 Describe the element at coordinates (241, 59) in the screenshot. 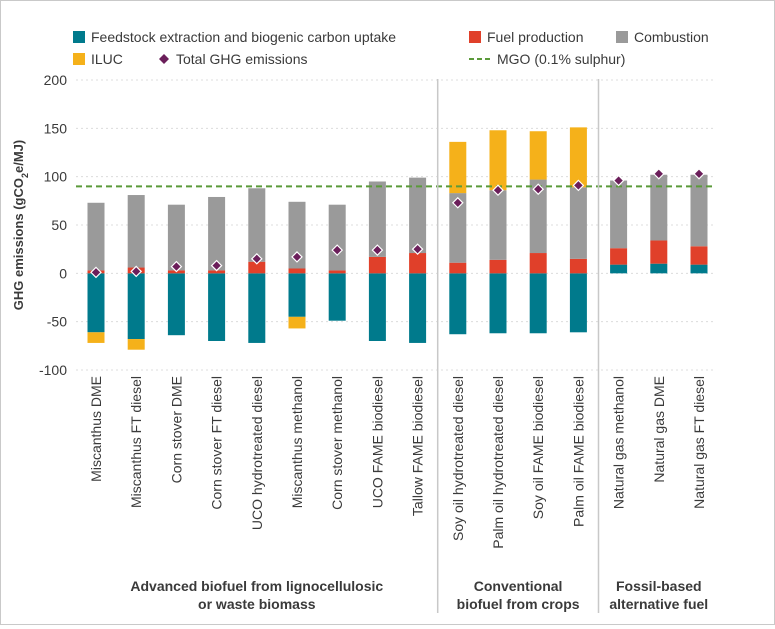

I see `legend-label-total-ghg-emissions: Total GHG emissions` at that location.